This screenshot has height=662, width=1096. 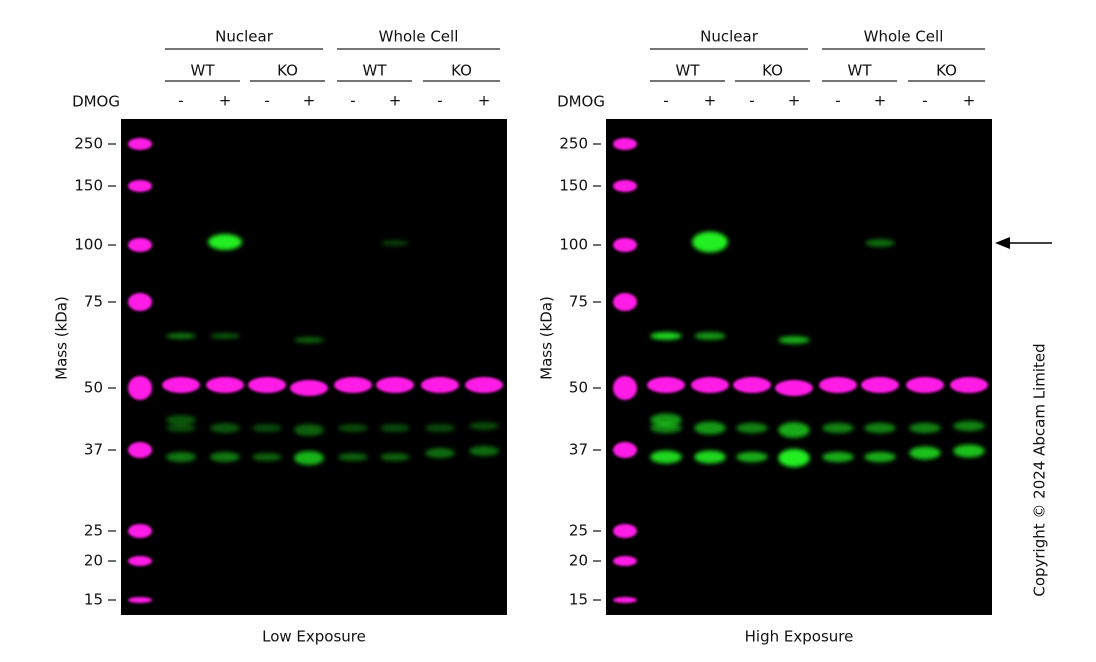 I want to click on group-label: Whole Cell, so click(x=419, y=37).